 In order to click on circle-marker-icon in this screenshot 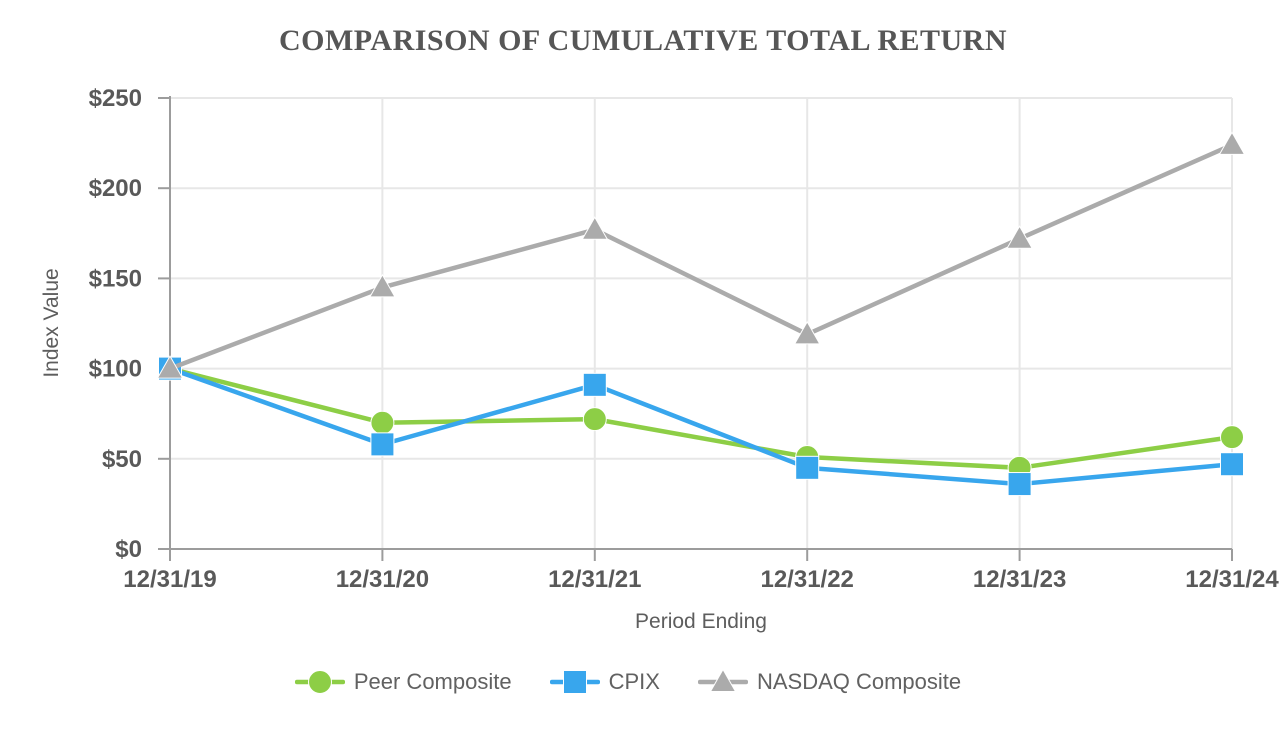, I will do `click(319, 682)`.